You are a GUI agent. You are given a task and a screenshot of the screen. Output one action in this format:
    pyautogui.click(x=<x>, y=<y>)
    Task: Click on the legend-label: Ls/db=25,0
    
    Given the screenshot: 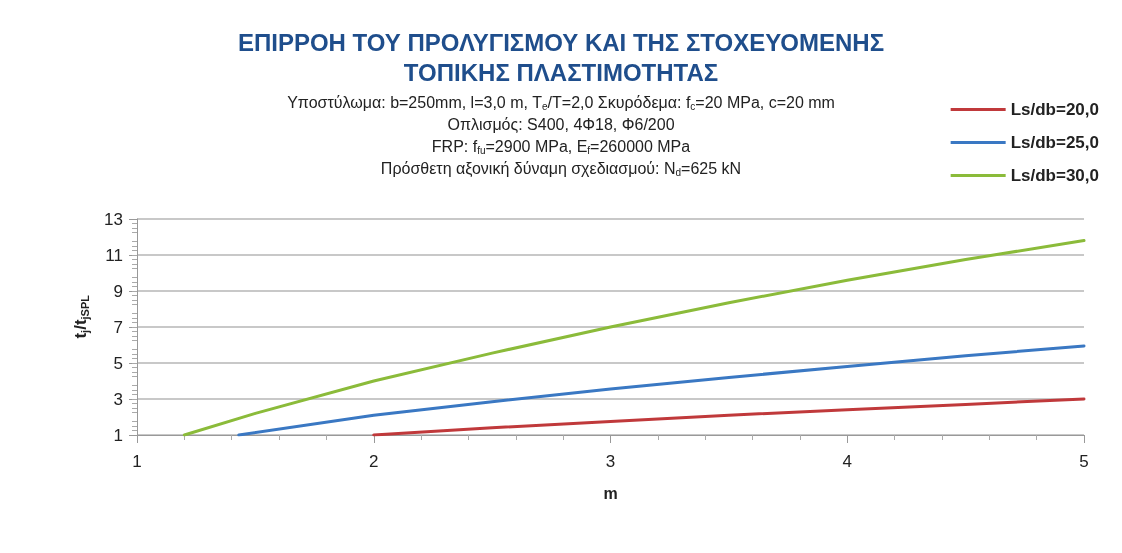 What is the action you would take?
    pyautogui.click(x=1055, y=142)
    